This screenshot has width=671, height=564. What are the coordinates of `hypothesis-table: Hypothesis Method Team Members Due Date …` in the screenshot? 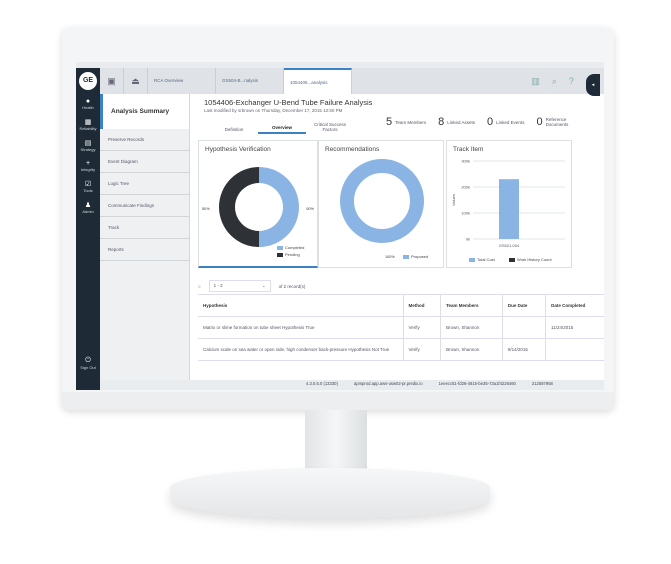 It's located at (401, 327).